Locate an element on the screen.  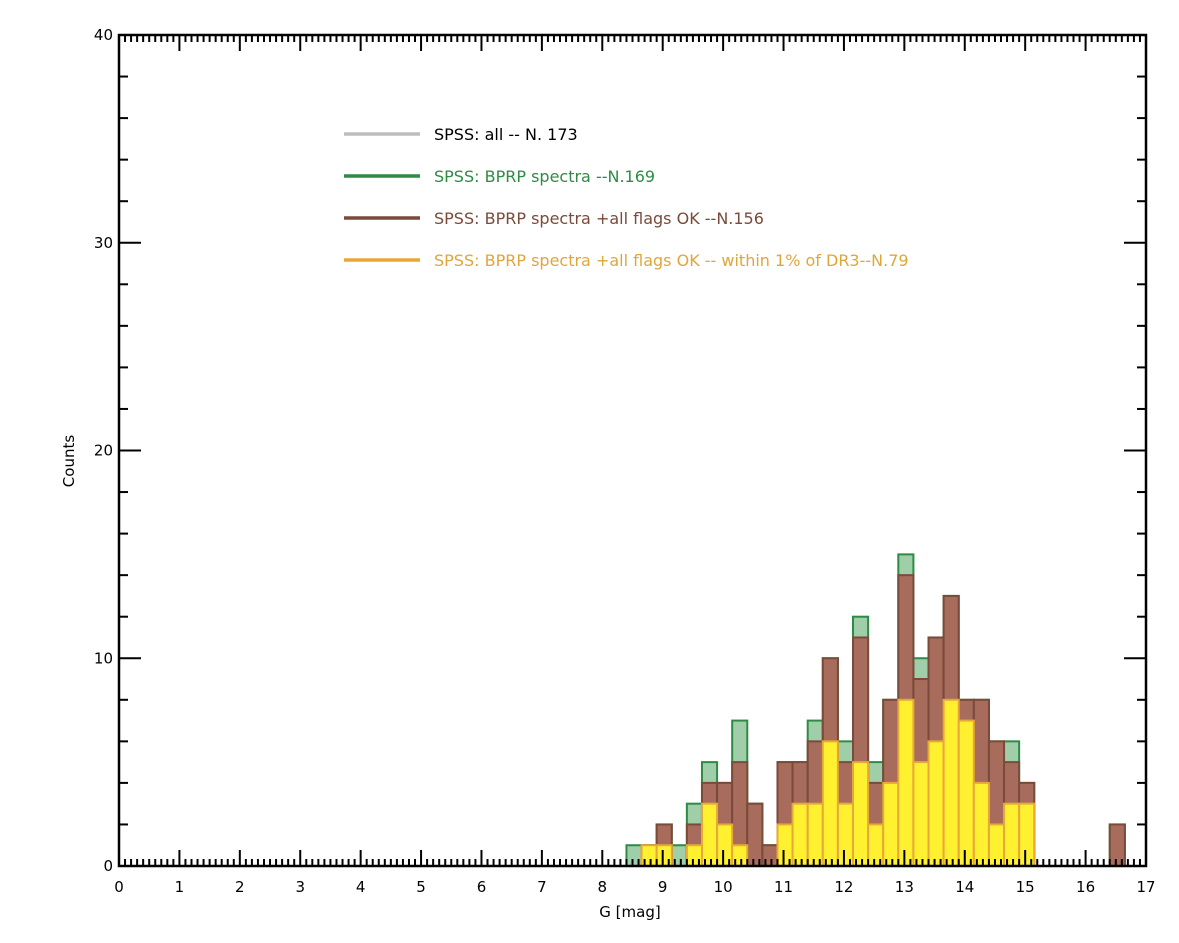
x-tick-label: 5 is located at coordinates (421, 887).